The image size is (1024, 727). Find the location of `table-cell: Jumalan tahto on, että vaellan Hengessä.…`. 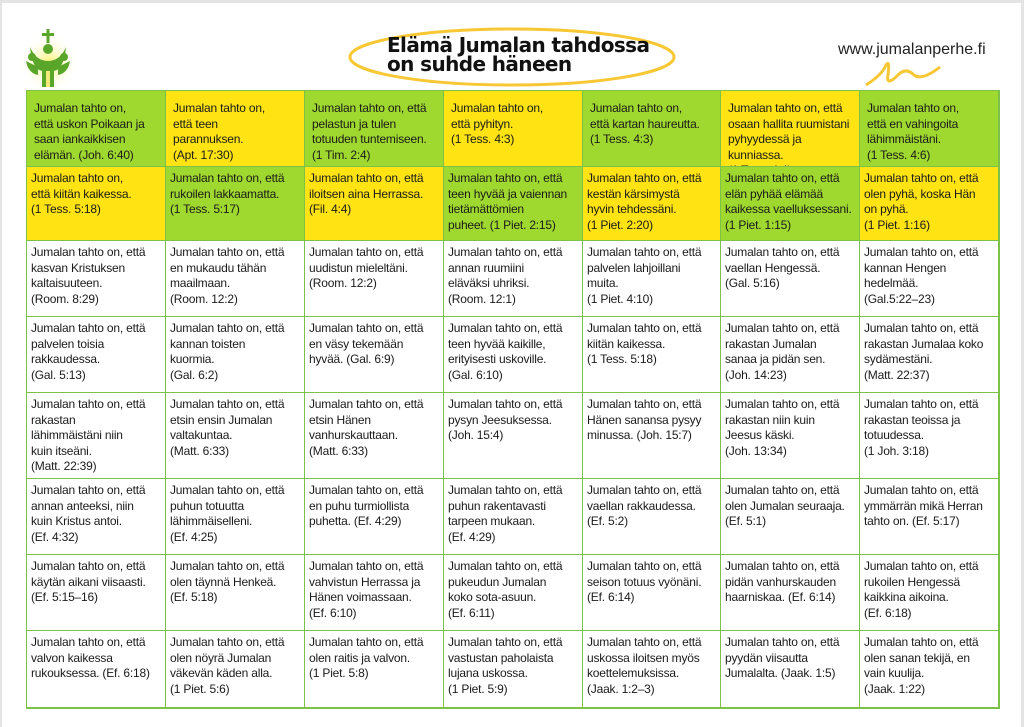

table-cell: Jumalan tahto on, että vaellan Hengessä.… is located at coordinates (790, 279).